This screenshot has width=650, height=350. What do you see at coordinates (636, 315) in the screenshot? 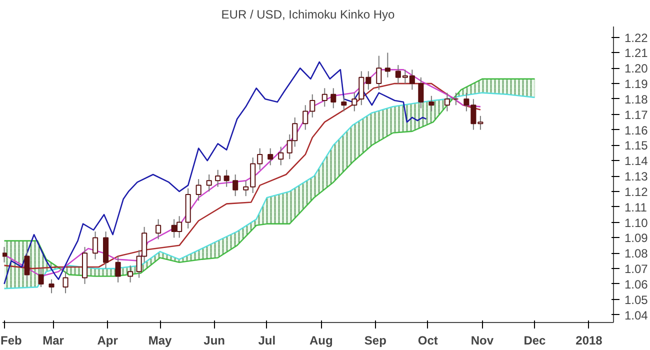
I see `y-tick-label: 1.04` at bounding box center [636, 315].